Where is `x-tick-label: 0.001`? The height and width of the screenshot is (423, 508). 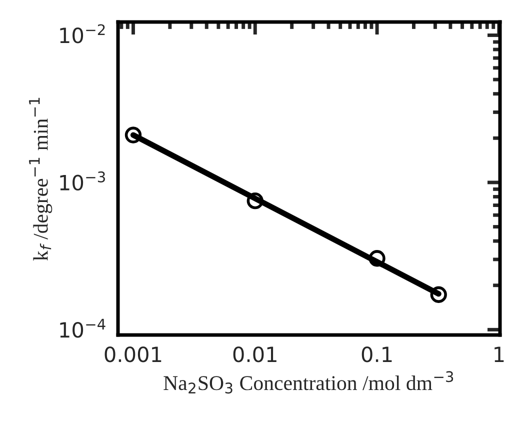
x-tick-label: 0.001 is located at coordinates (133, 354).